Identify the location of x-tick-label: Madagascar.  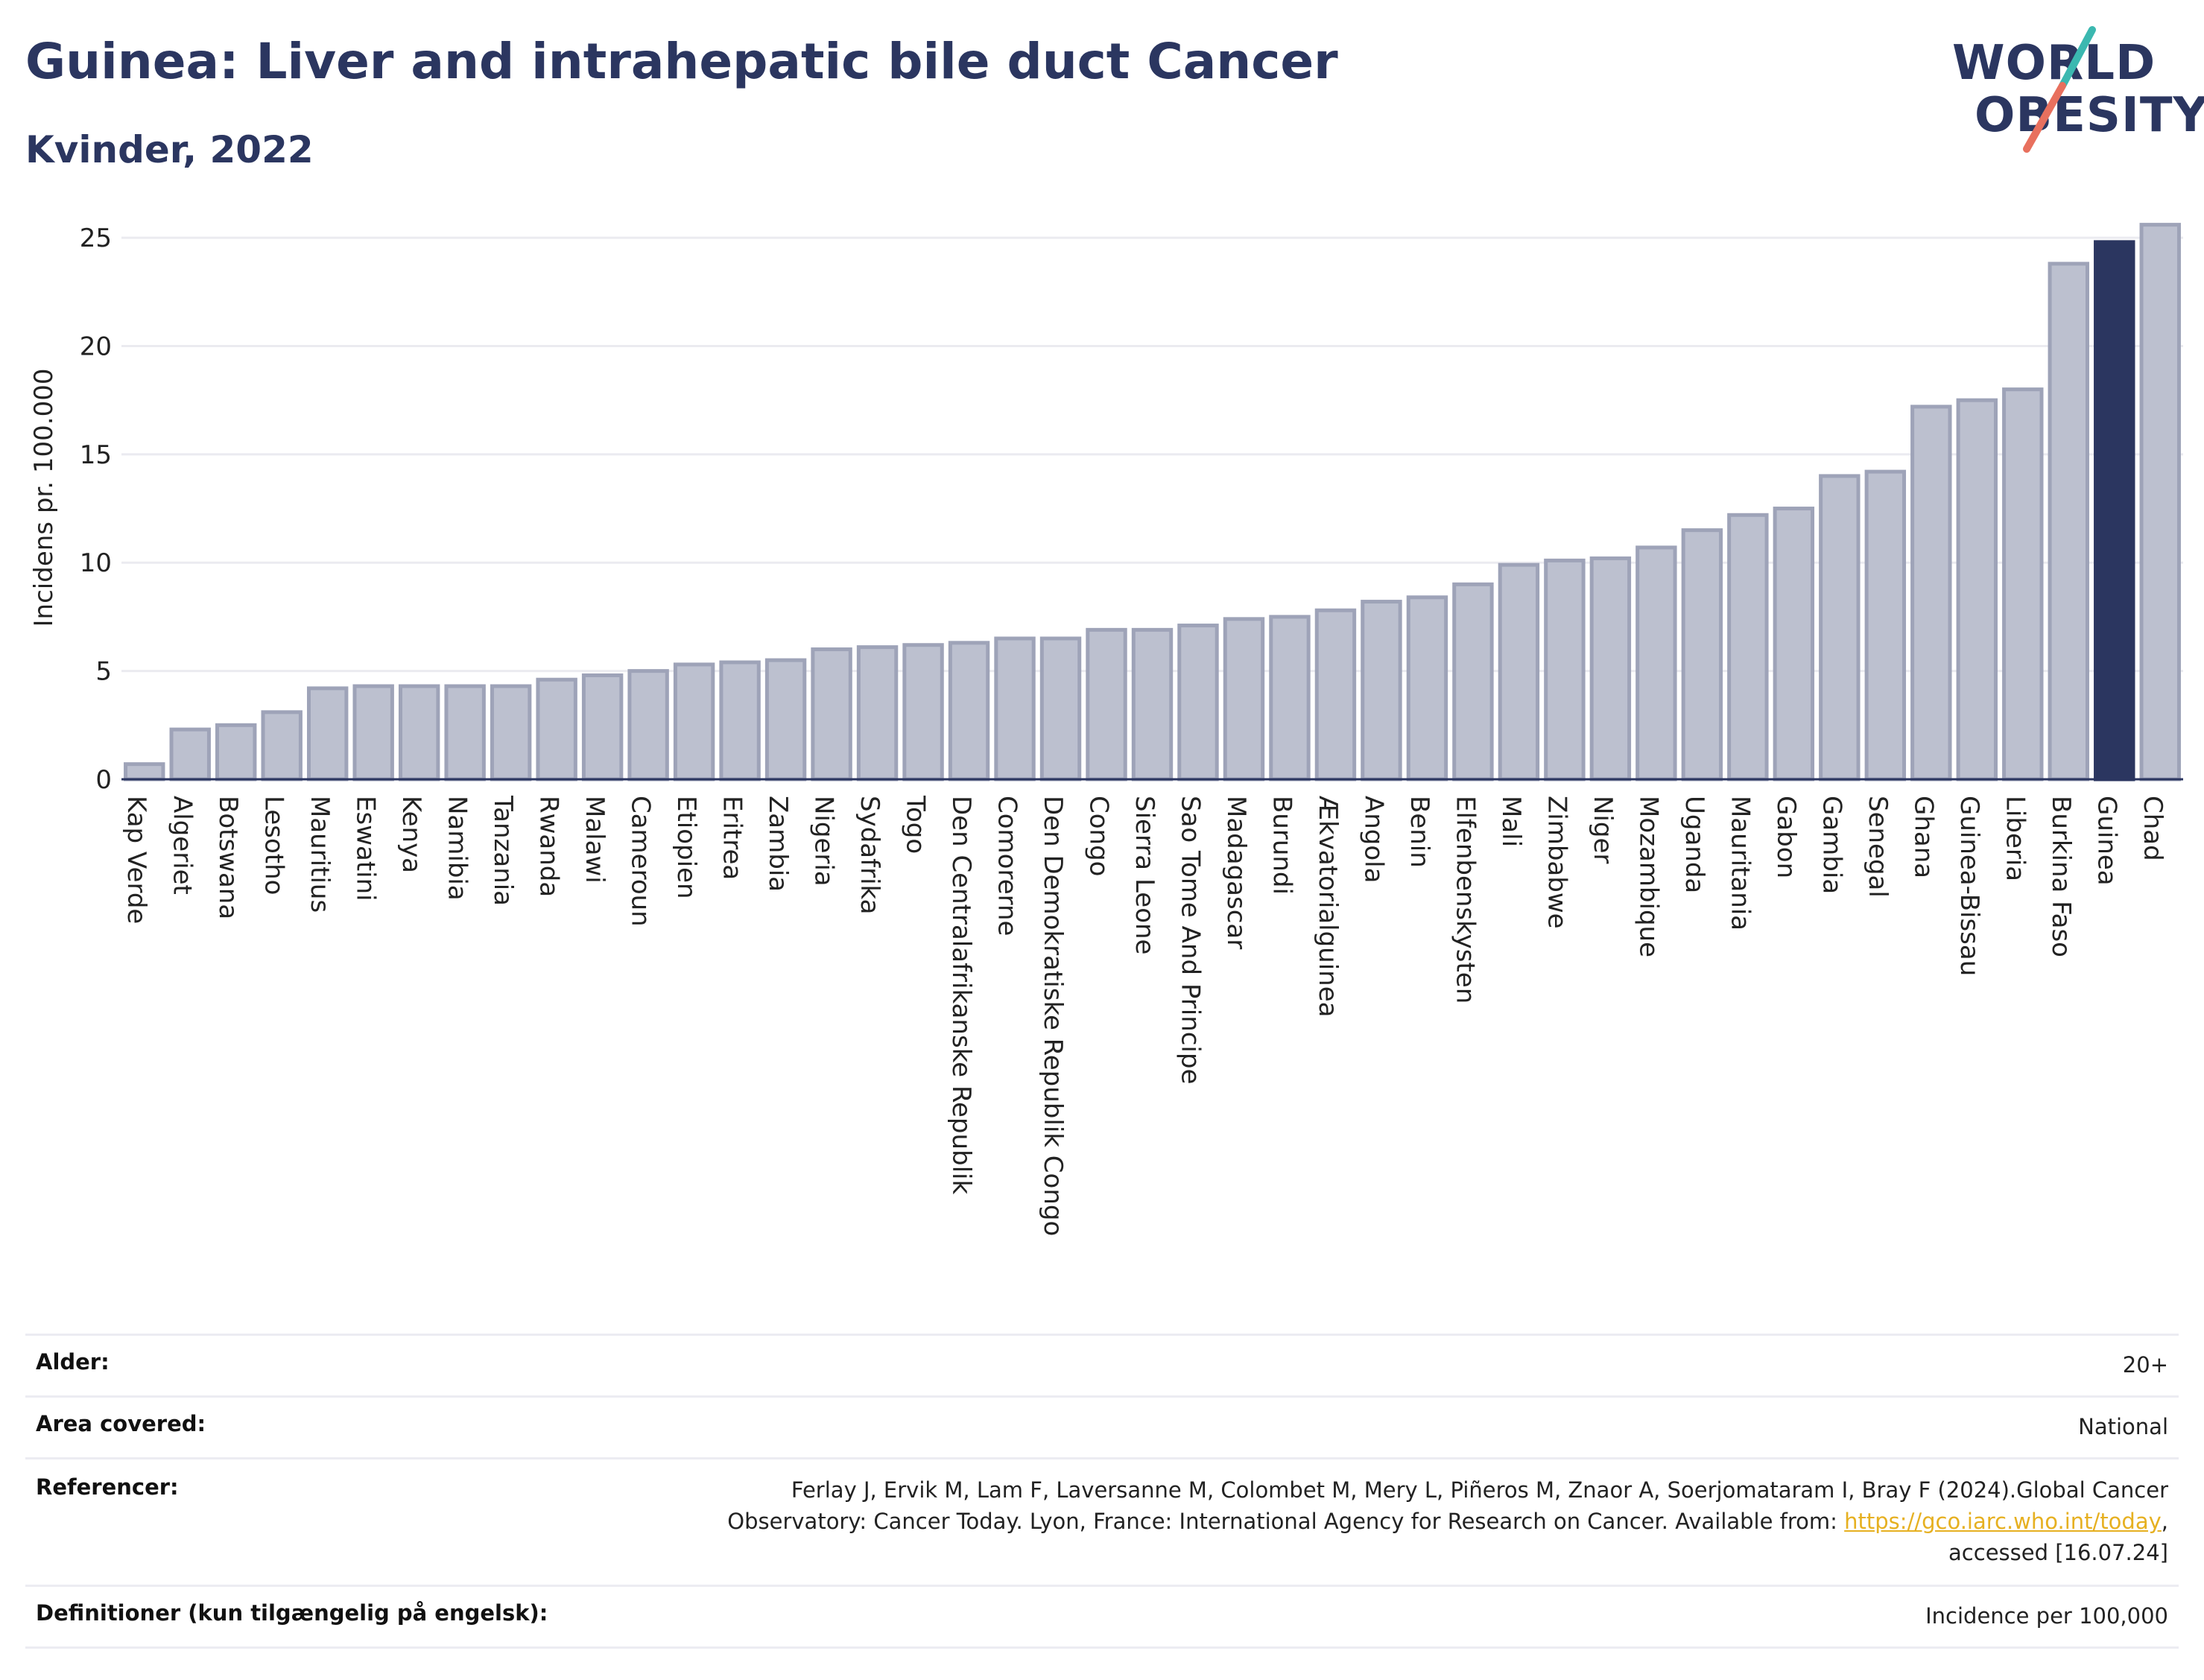
(1236, 872).